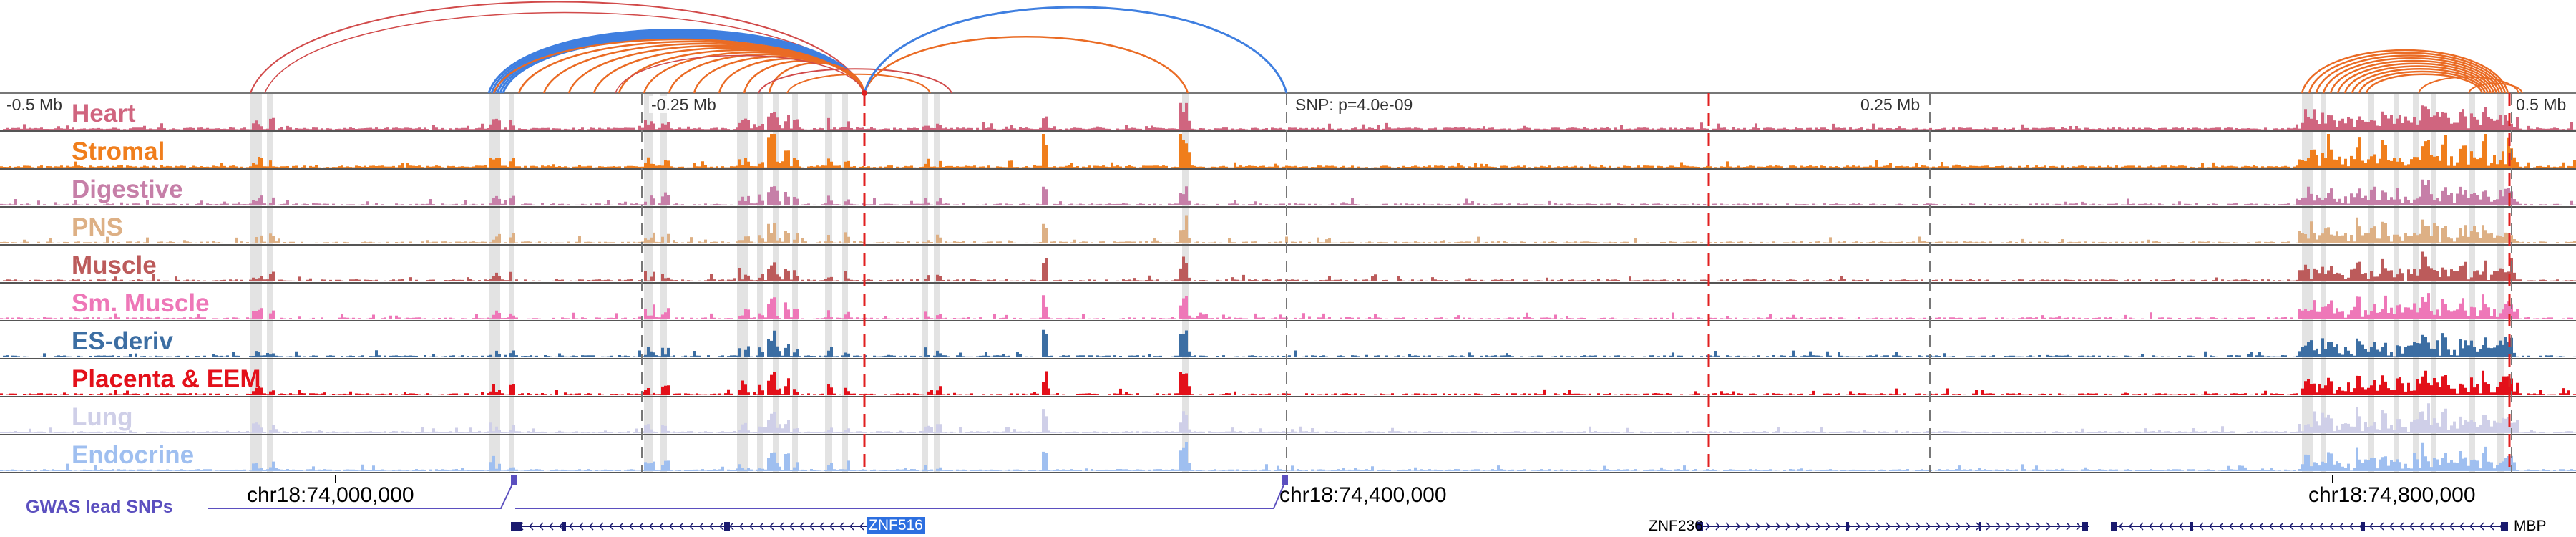 This screenshot has width=2576, height=537. Describe the element at coordinates (1334, 479) in the screenshot. I see `coordinate-ticks` at that location.